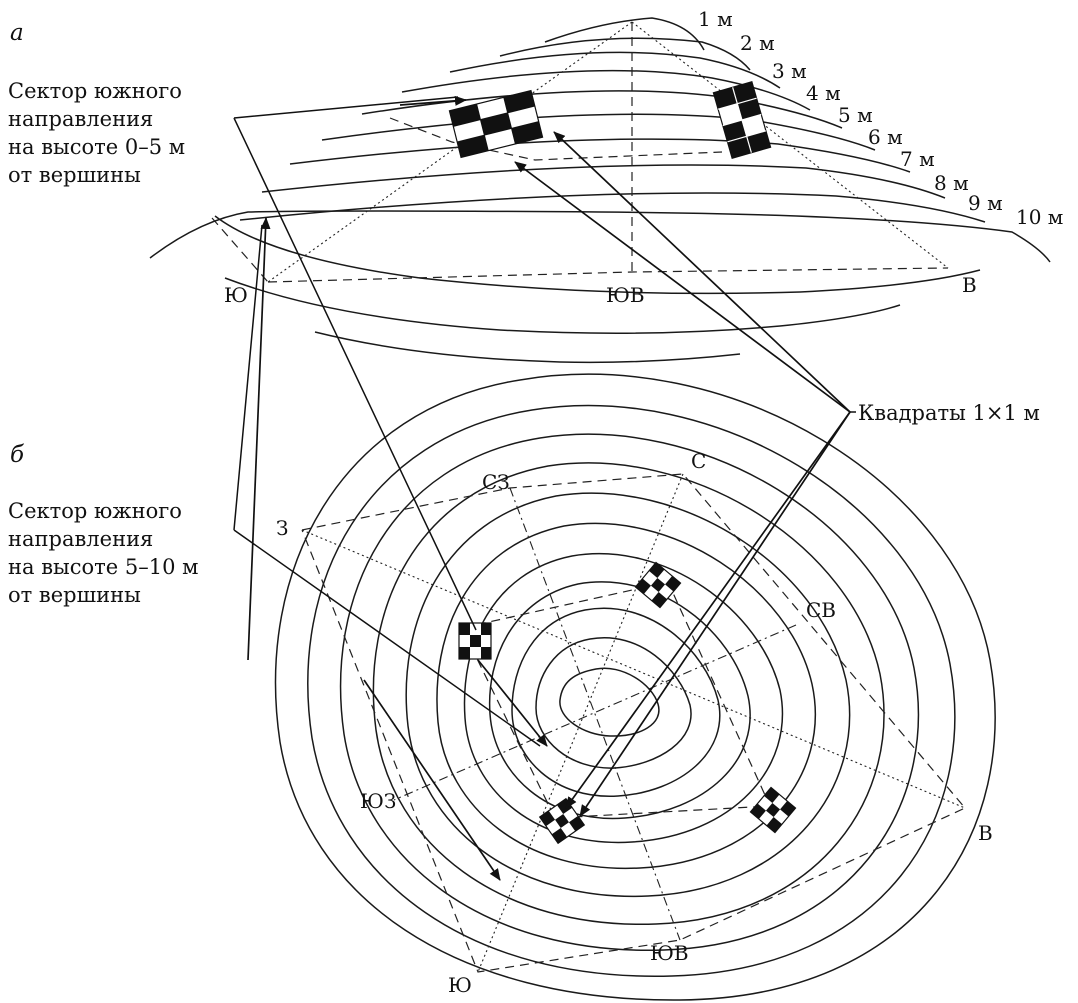  Describe the element at coordinates (282, 528) in the screenshot. I see `panel-b-label-west: З` at that location.